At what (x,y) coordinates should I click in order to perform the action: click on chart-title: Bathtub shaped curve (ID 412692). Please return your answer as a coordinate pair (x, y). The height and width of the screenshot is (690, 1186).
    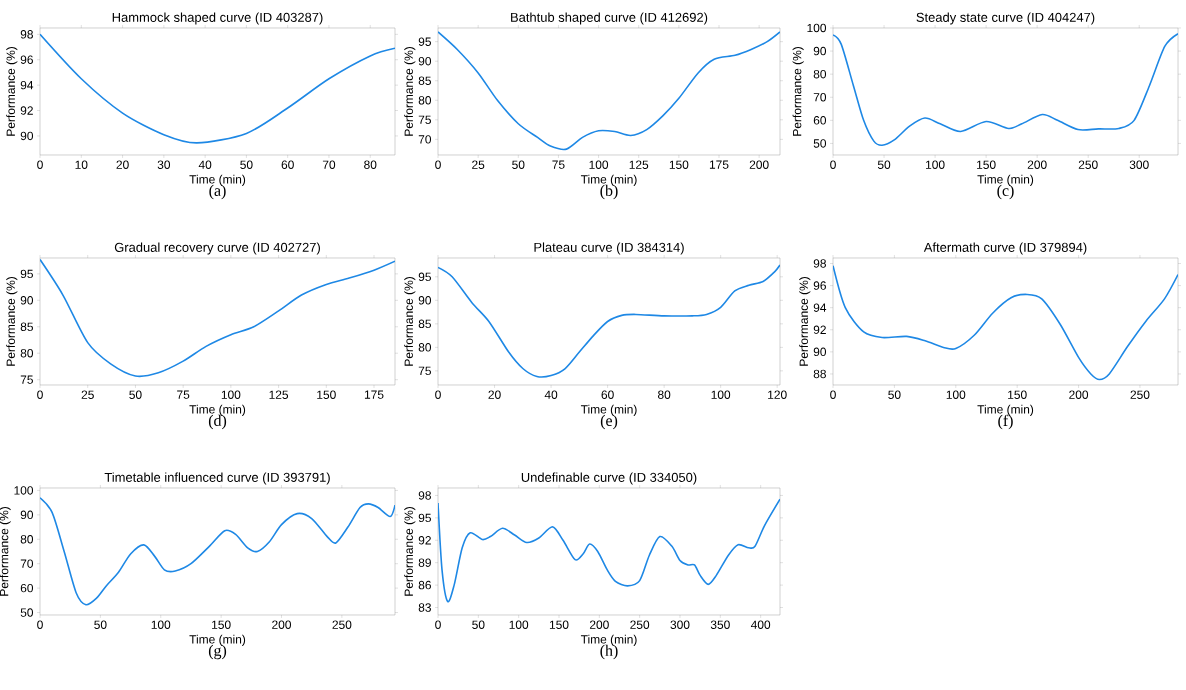
    Looking at the image, I should click on (609, 18).